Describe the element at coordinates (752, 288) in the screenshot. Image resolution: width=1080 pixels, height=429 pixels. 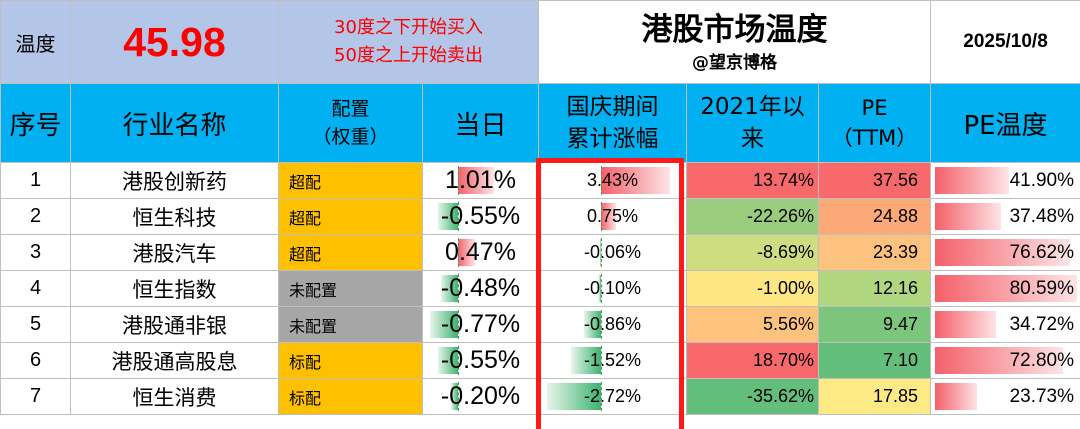
I see `row-since: -1.00%` at that location.